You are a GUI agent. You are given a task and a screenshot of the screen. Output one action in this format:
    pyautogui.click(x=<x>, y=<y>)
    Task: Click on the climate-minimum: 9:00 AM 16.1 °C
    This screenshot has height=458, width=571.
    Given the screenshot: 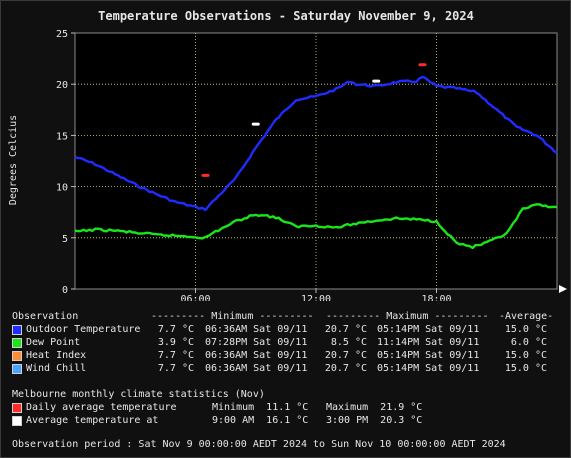 What is the action you would take?
    pyautogui.click(x=260, y=420)
    